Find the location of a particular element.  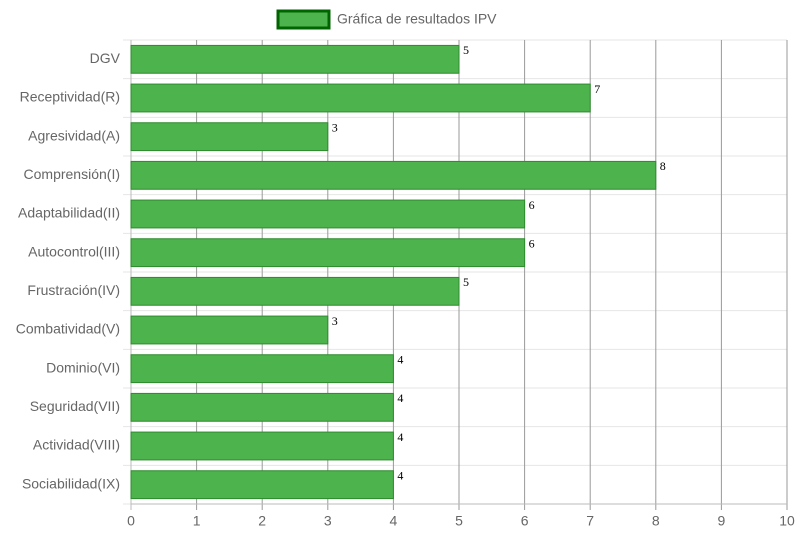

x-tick-label: 5 is located at coordinates (459, 521).